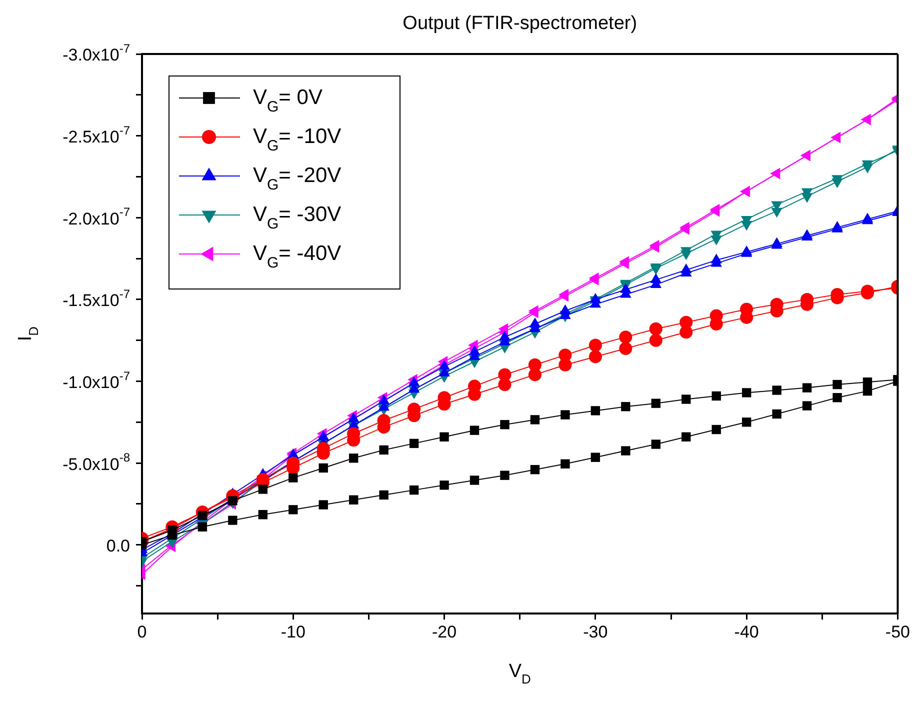 The height and width of the screenshot is (704, 921). What do you see at coordinates (293, 632) in the screenshot?
I see `x-tick-label: -10` at bounding box center [293, 632].